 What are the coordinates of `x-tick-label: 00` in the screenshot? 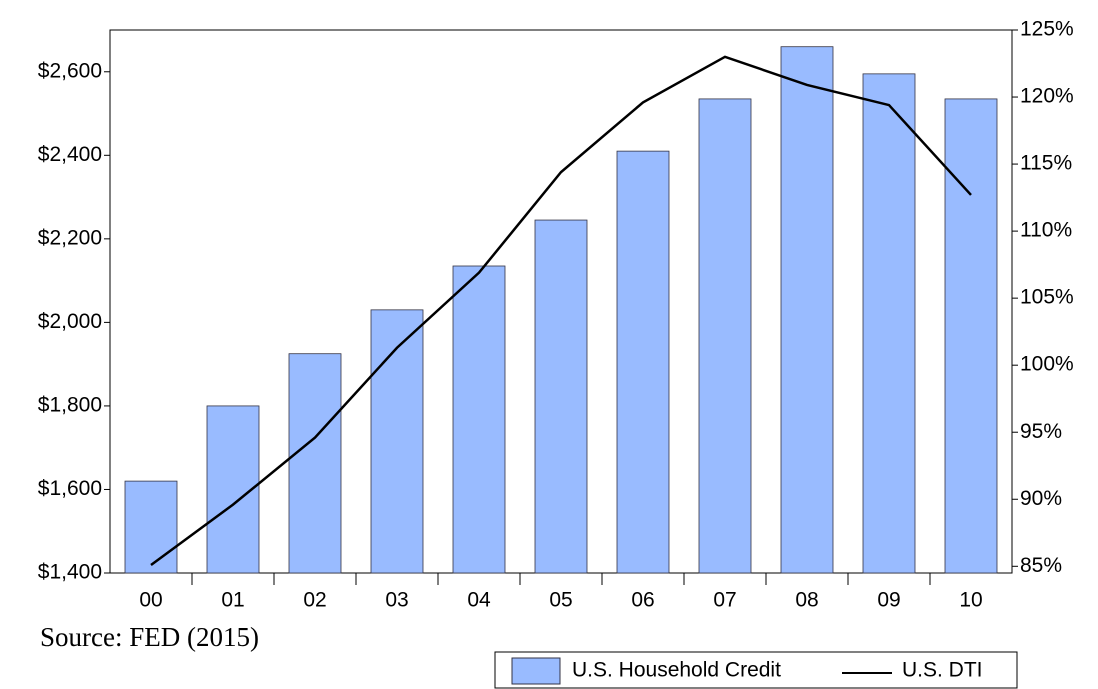 It's located at (150, 600).